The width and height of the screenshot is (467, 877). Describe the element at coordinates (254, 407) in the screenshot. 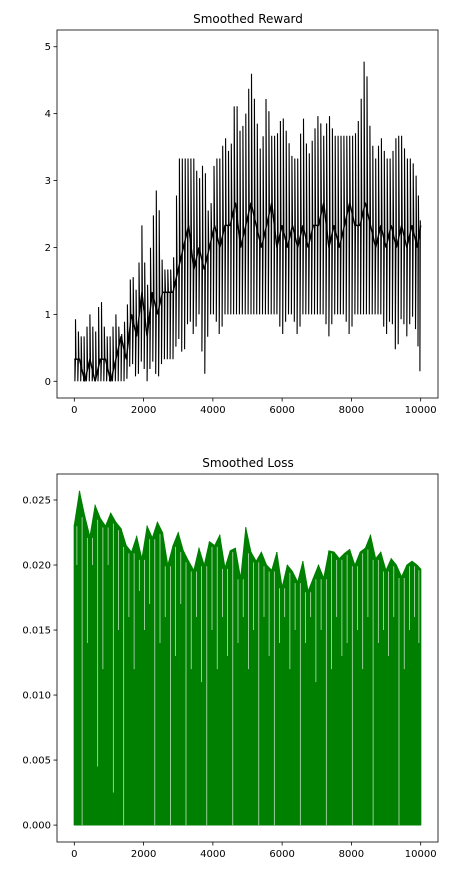

I see `reward-x-axis: 0 2000 4000 6000 8000 10000` at that location.